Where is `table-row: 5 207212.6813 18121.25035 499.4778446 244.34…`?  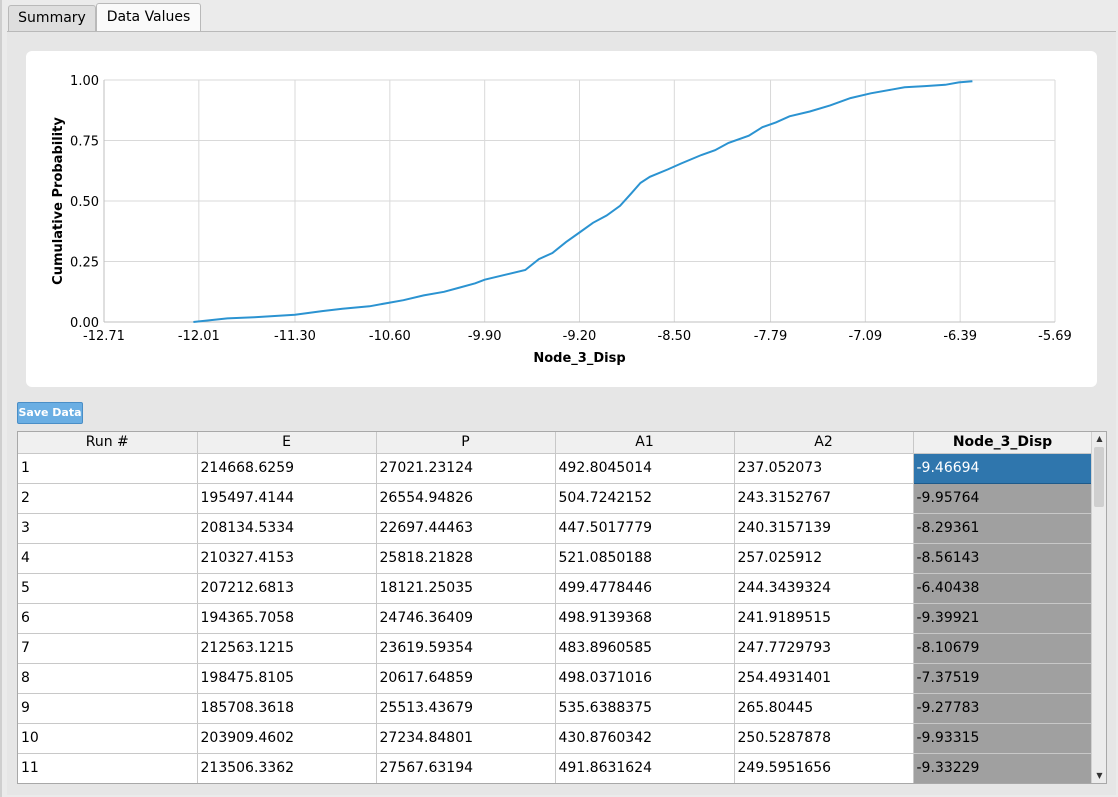
table-row: 5 207212.6813 18121.25035 499.4778446 244.34… is located at coordinates (555, 588).